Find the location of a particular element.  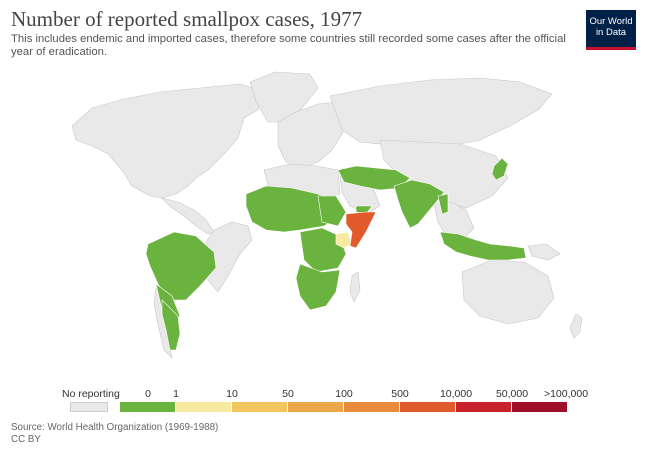

map-region-north-america is located at coordinates (166, 141).